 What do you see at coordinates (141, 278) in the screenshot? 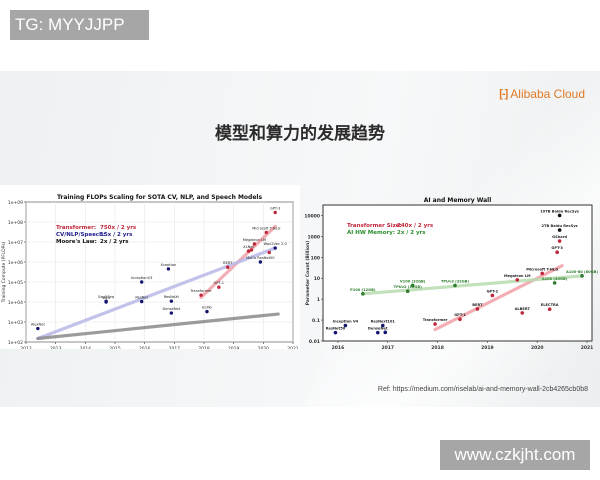
I see `point-label: InceptionV3` at bounding box center [141, 278].